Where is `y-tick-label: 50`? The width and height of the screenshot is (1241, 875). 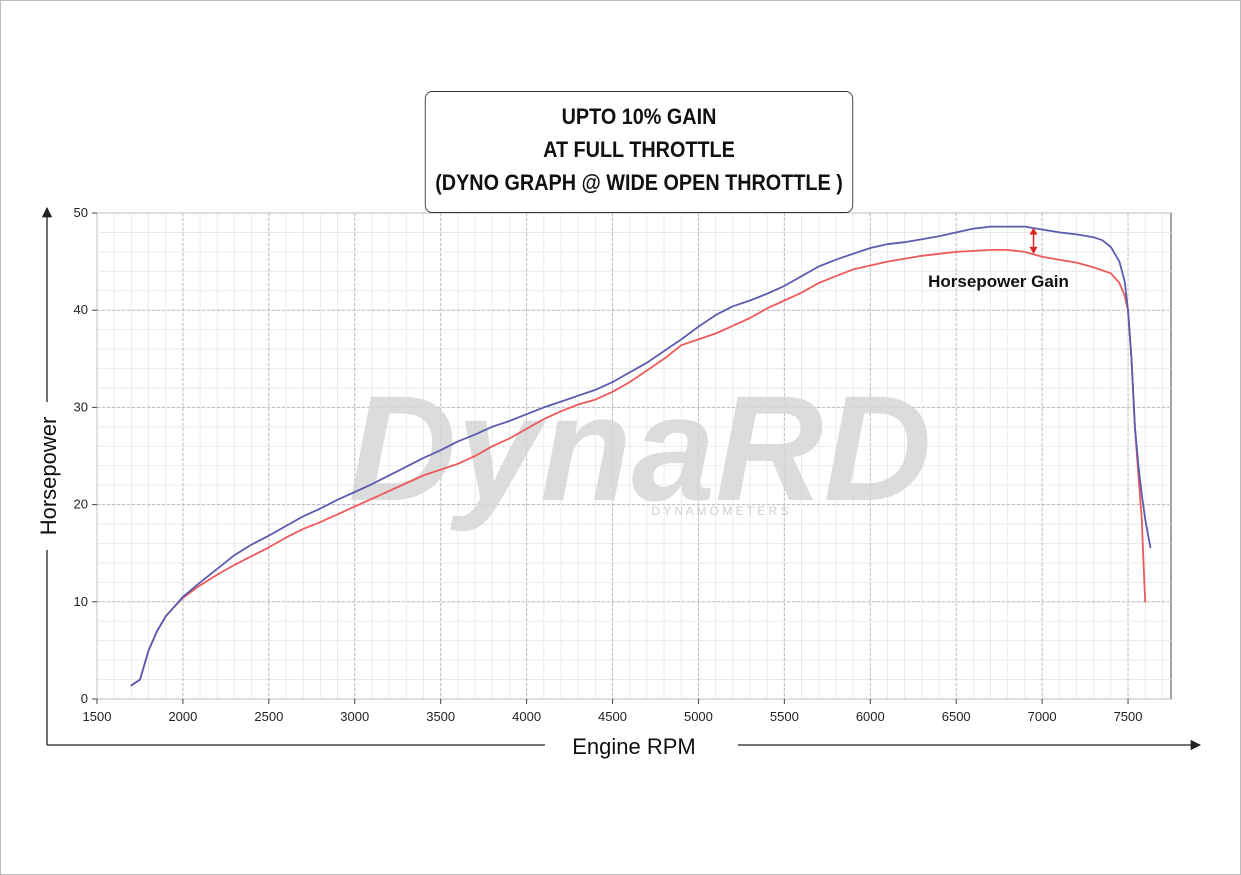 y-tick-label: 50 is located at coordinates (81, 212).